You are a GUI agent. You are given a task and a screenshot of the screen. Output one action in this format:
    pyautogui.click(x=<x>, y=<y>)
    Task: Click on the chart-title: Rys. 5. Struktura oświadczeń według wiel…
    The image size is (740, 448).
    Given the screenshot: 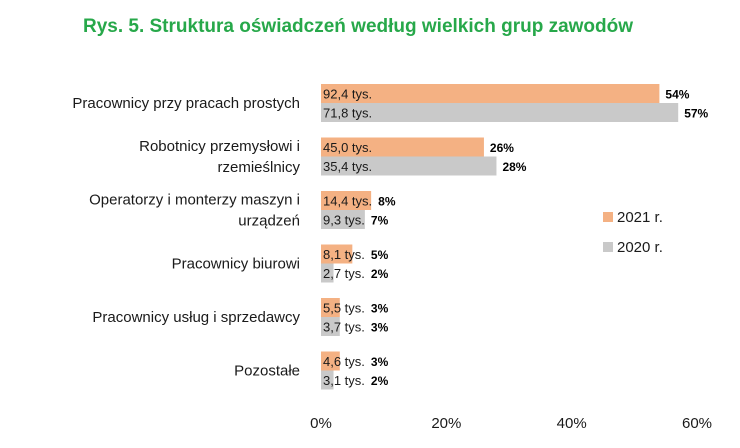 What is the action you would take?
    pyautogui.click(x=358, y=26)
    